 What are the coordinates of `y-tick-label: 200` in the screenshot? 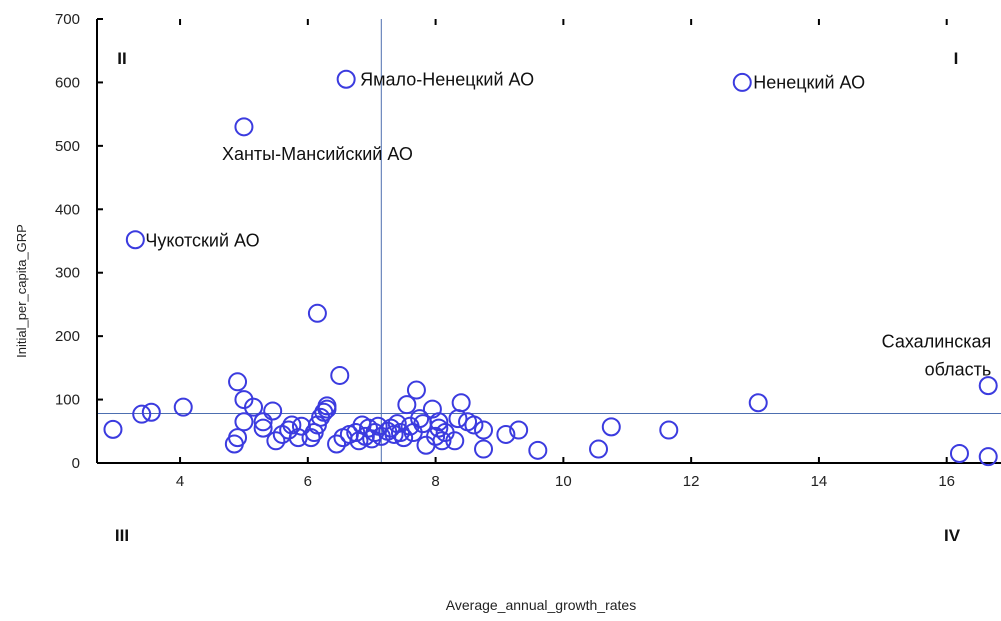 It's located at (67, 336).